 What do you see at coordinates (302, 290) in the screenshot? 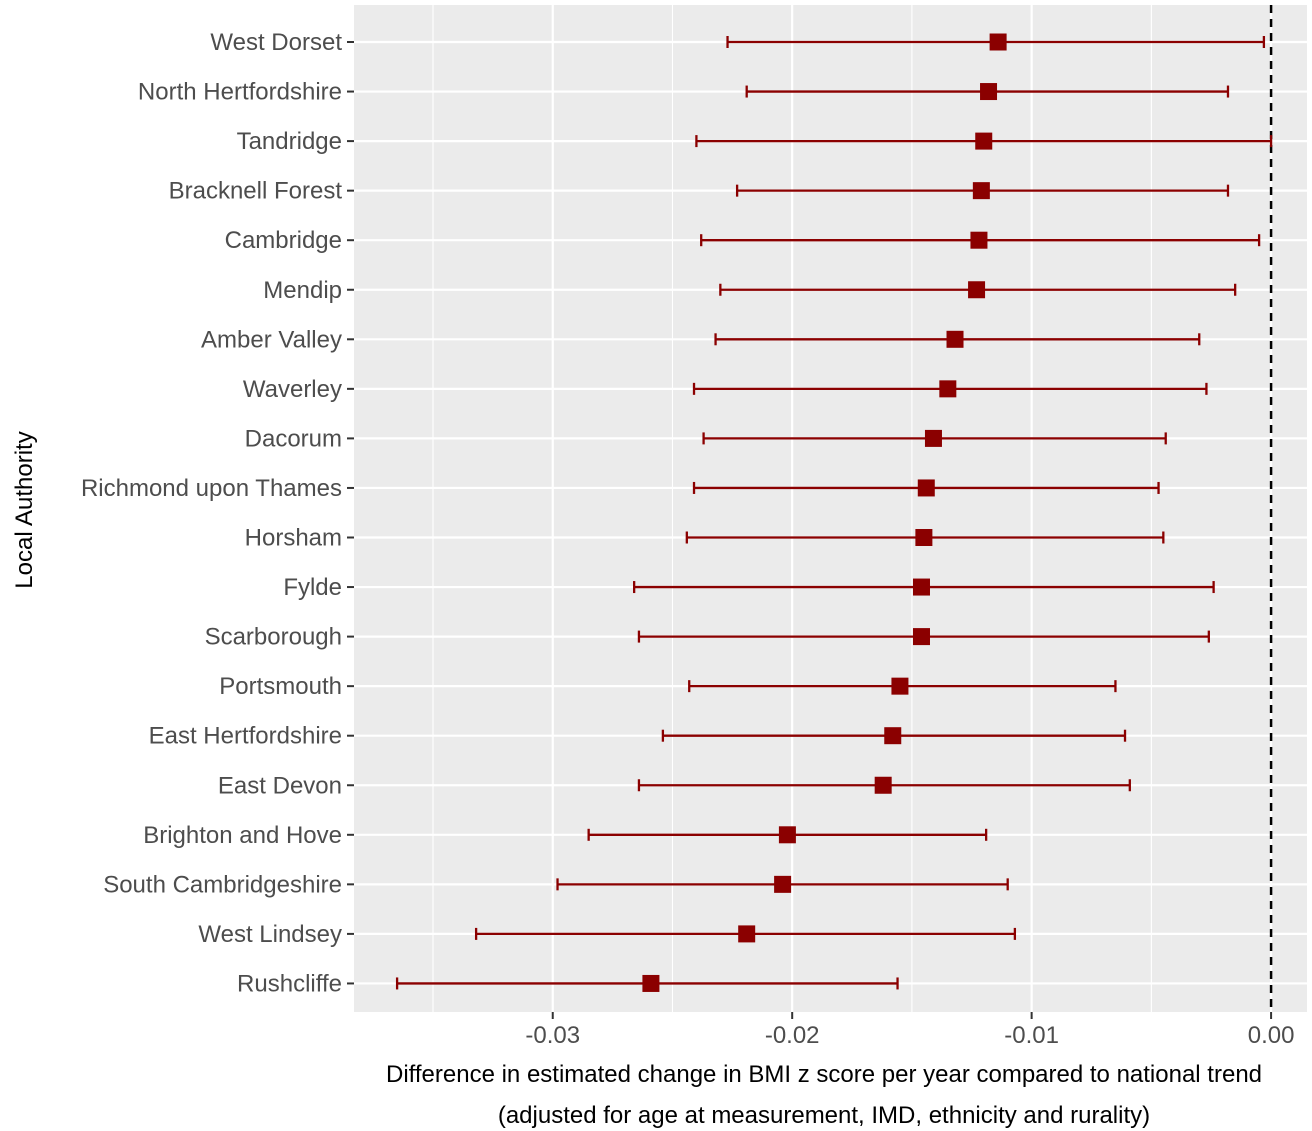
I see `y-tick-label: Mendip` at bounding box center [302, 290].